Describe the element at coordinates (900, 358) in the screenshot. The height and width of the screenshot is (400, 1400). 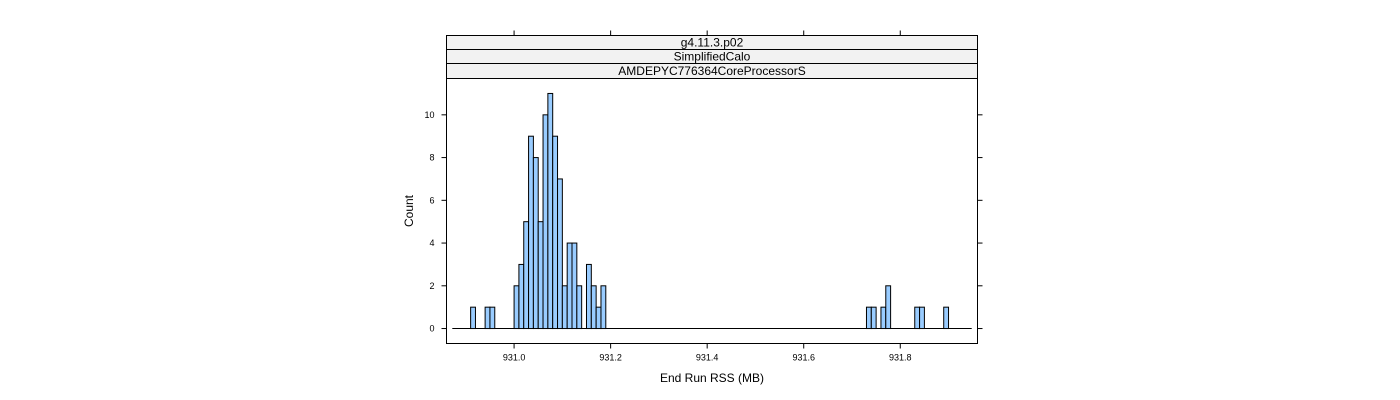
I see `x-tick-label-5: 931.8` at that location.